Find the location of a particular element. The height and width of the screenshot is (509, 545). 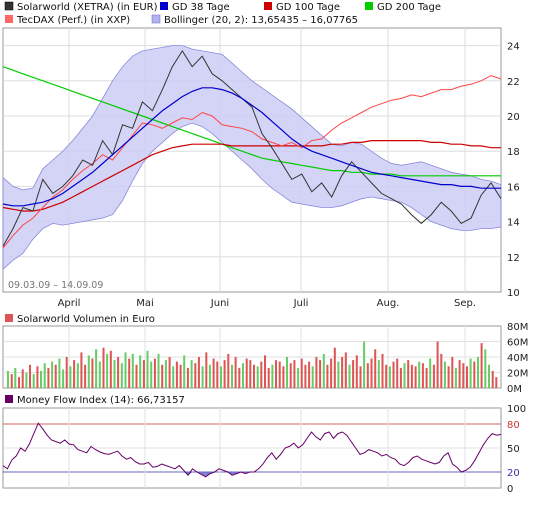

price-x-tick-label: April is located at coordinates (69, 303).